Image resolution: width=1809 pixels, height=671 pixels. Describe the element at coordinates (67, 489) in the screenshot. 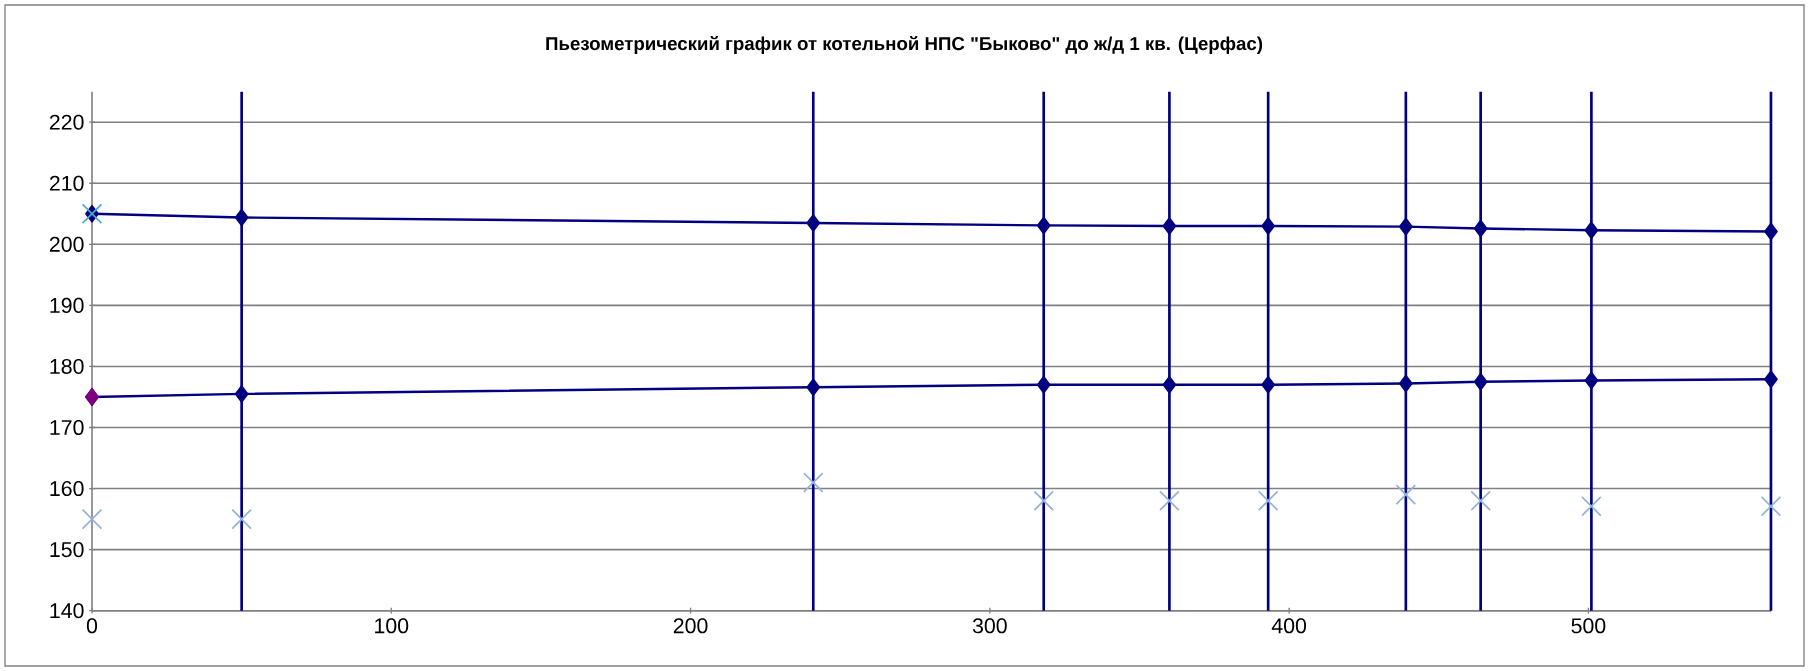

I see `y-tick-label: 160` at that location.